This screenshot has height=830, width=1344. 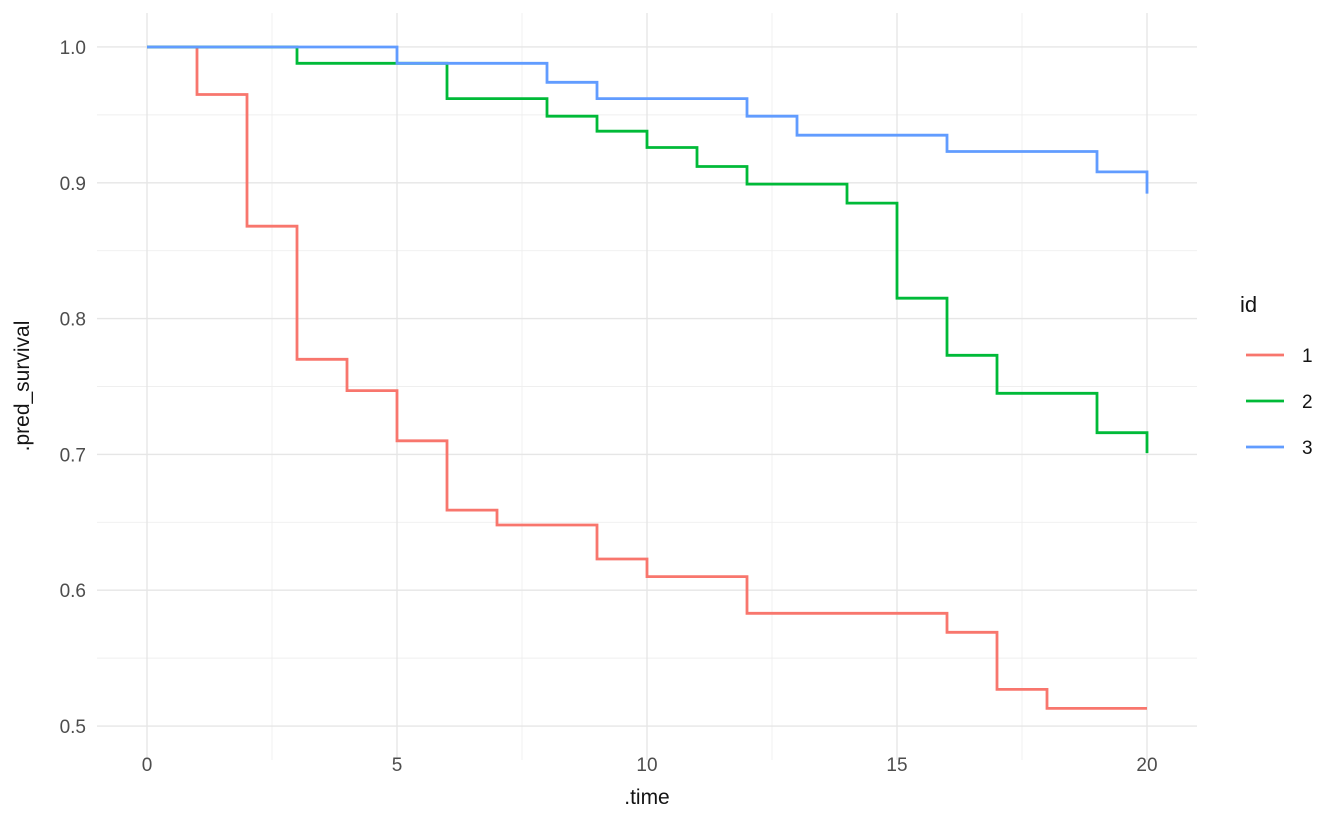 I want to click on x-tick-label-15: 15, so click(x=896, y=765).